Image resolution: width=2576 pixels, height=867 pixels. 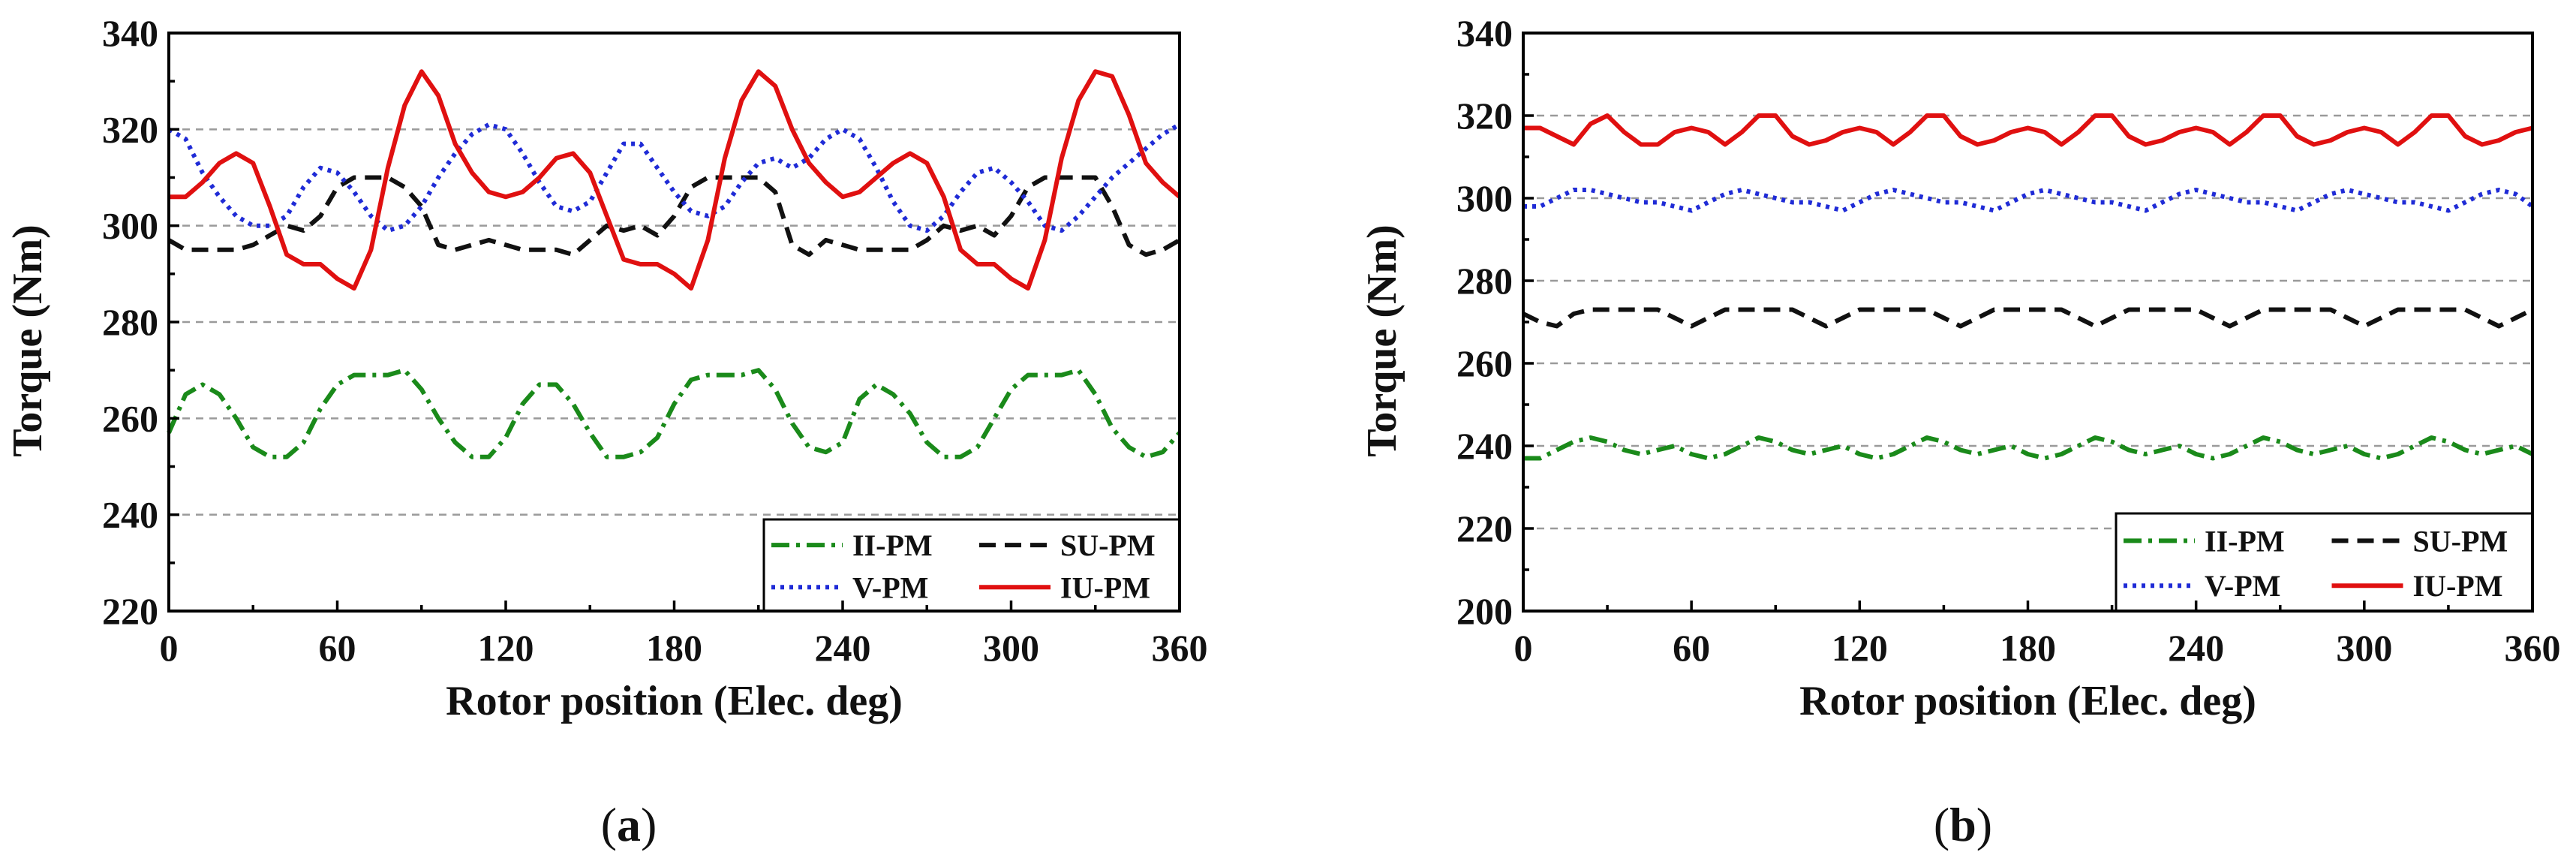 I want to click on panel-b-y-tick-labels: 200 220 240 260 280 300 320 340, so click(x=1484, y=322).